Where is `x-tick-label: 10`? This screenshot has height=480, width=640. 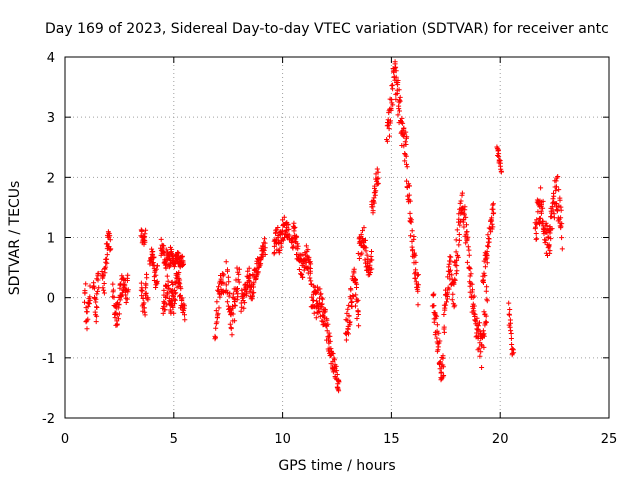
x-tick-label: 10 is located at coordinates (282, 439).